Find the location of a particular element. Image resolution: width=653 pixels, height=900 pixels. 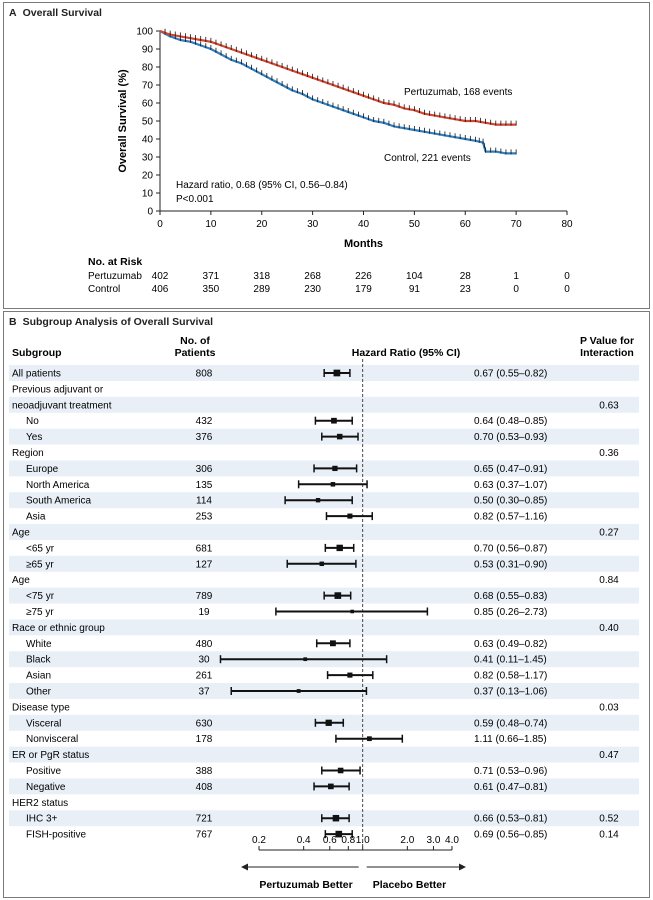

p-value: 0.27 is located at coordinates (609, 533).